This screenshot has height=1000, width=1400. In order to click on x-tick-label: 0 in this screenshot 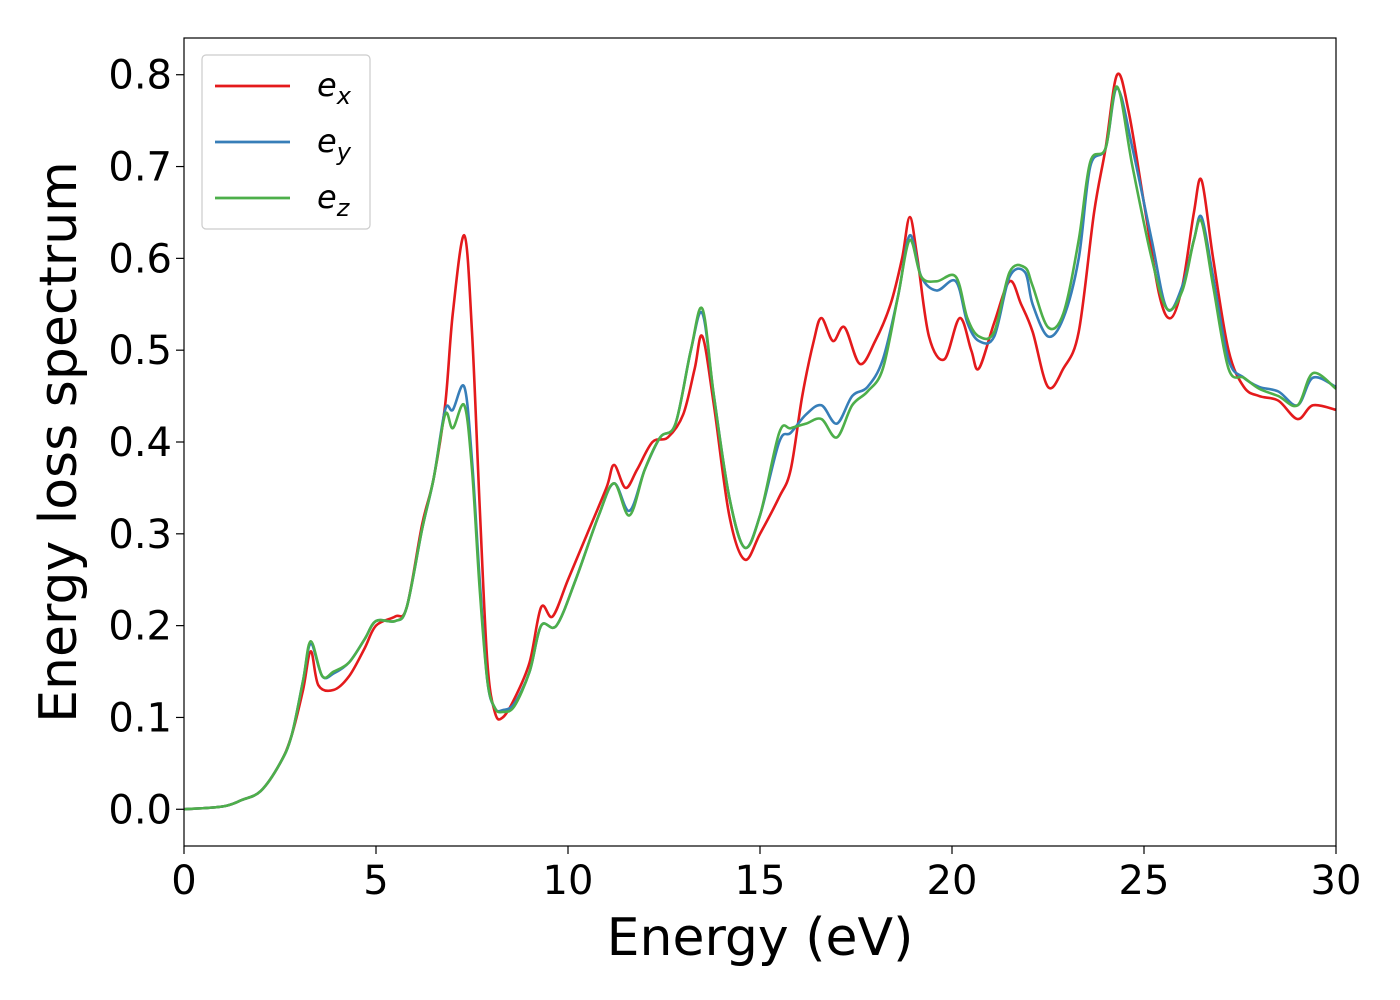, I will do `click(183, 881)`.